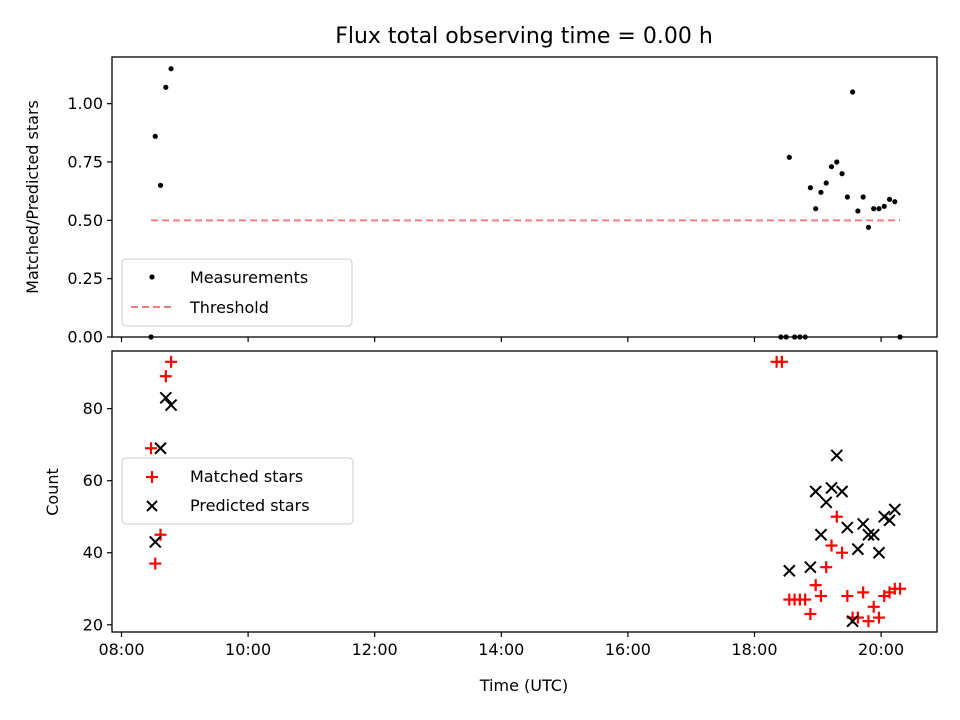 The width and height of the screenshot is (960, 720). Describe the element at coordinates (97, 516) in the screenshot. I see `bottom-y-axis-ticks: 20 40 60 80` at that location.